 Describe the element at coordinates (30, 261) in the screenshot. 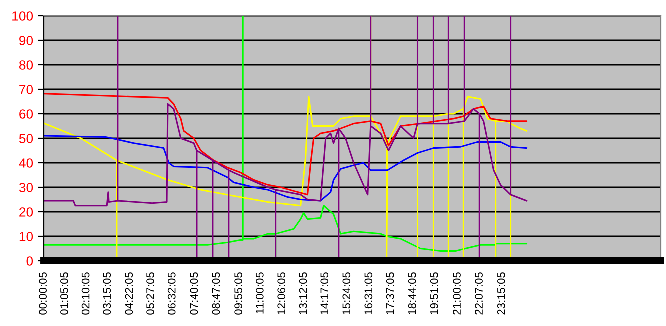

I see `y-tick-label: 0` at that location.